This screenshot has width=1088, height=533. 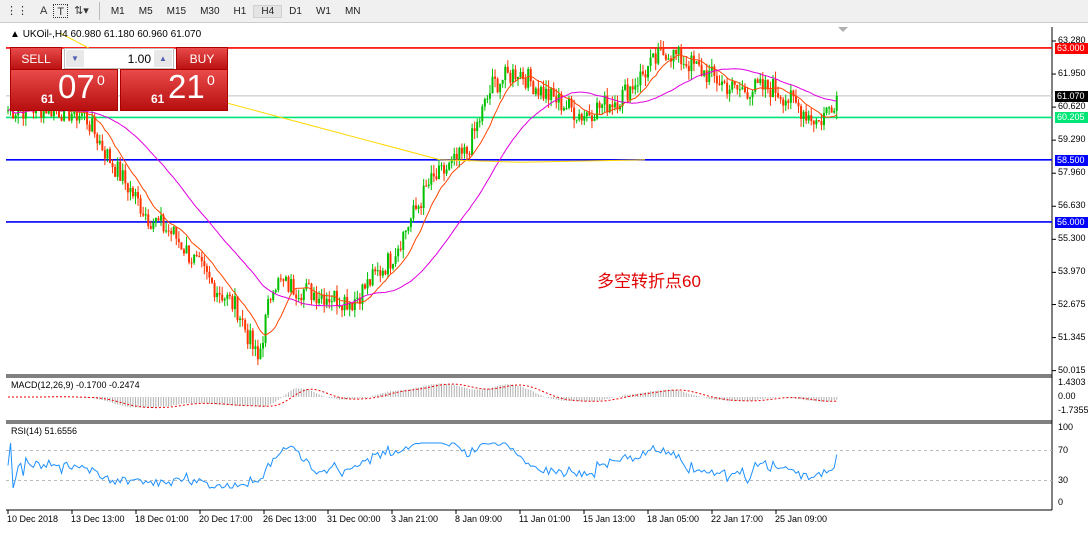 What do you see at coordinates (1072, 172) in the screenshot?
I see `price-tick-label: 57.960` at bounding box center [1072, 172].